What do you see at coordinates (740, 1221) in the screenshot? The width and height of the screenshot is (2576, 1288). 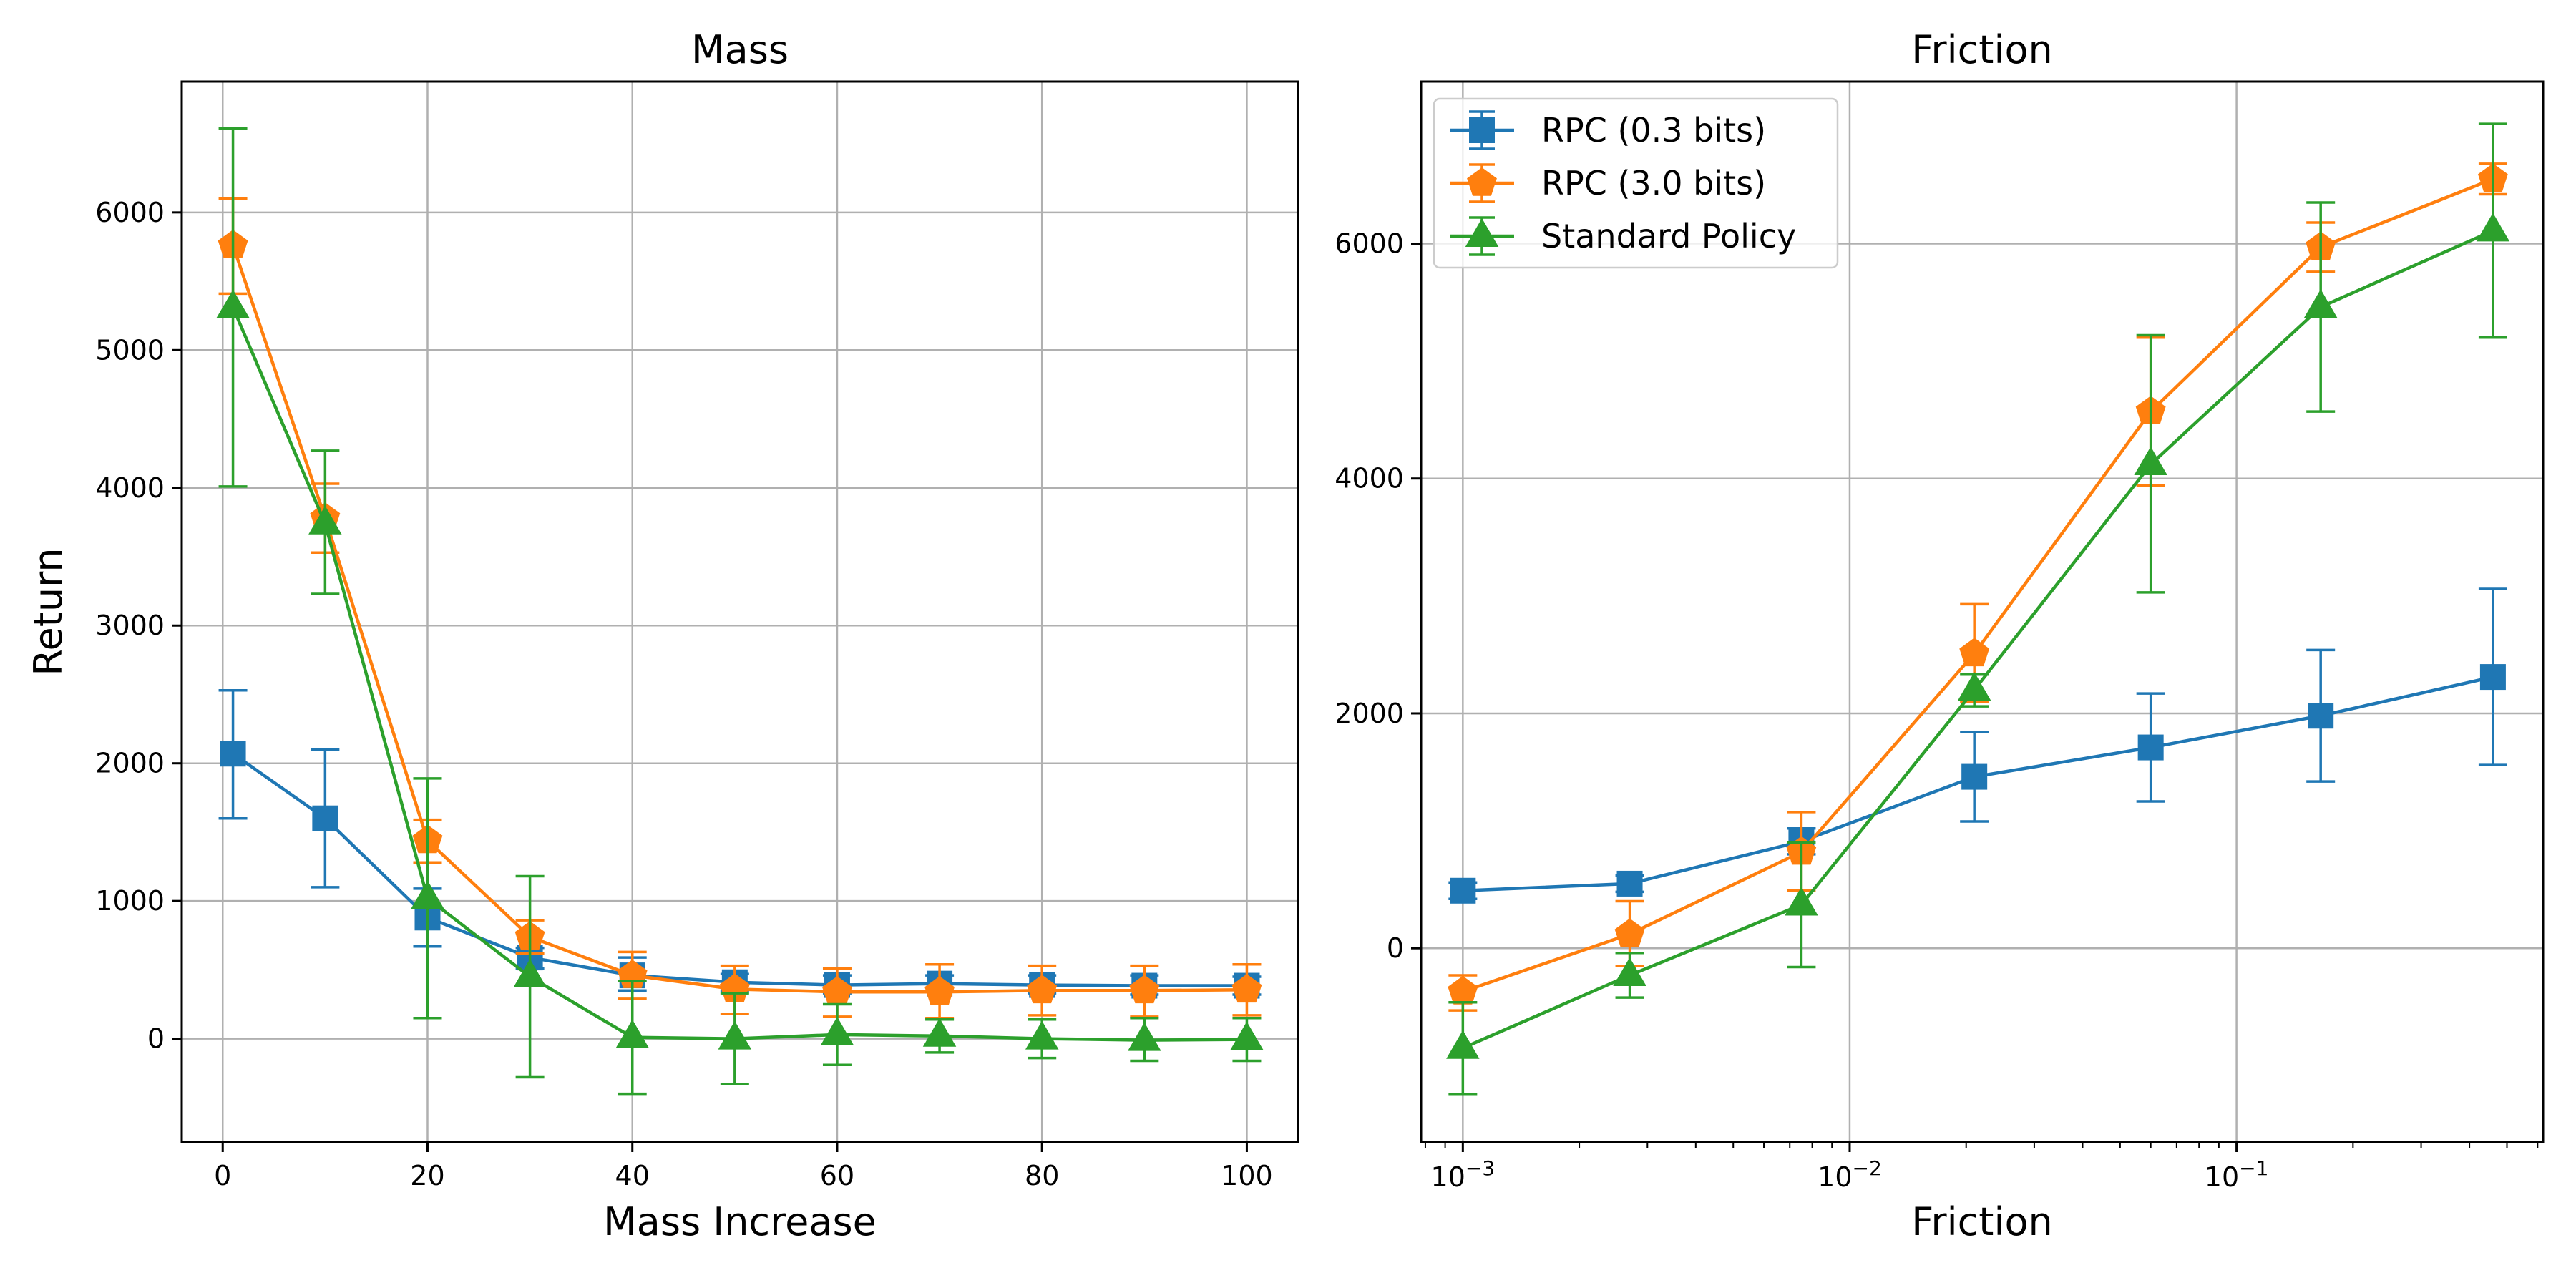 I see `mass-x-axis-label: Mass Increase` at bounding box center [740, 1221].